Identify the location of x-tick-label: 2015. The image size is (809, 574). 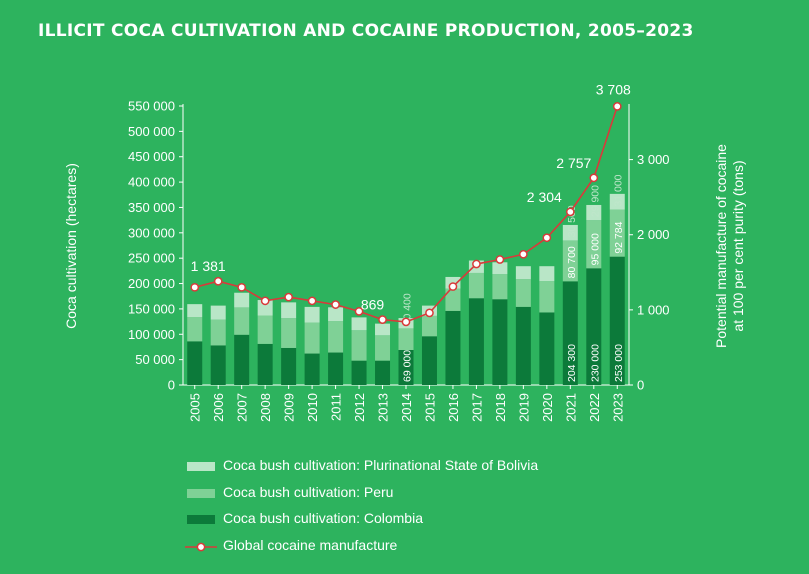
(429, 407).